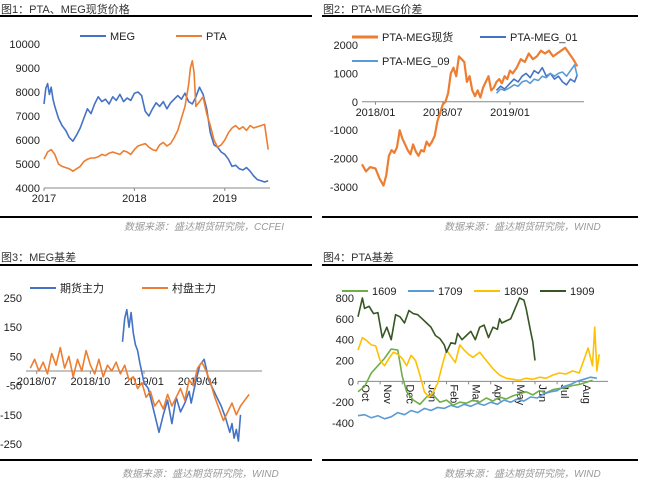 This screenshot has width=645, height=487. I want to click on y-tick-label: 10000, so click(24, 45).